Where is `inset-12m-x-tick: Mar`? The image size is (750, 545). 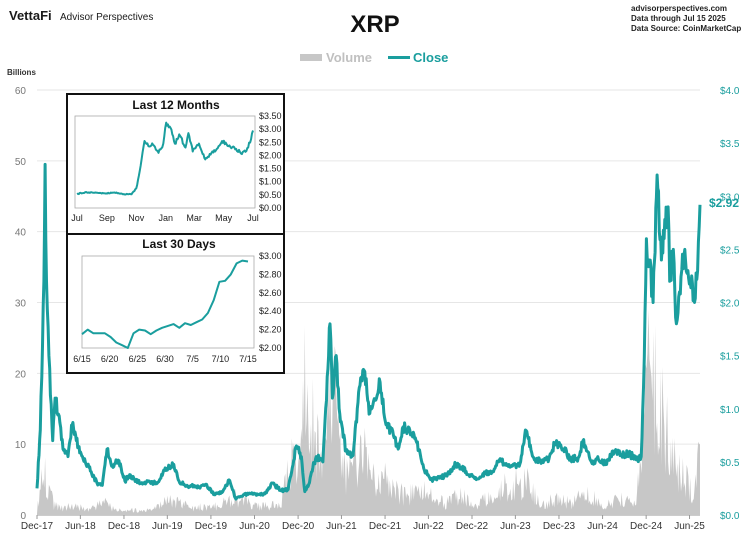 inset-12m-x-tick: Mar is located at coordinates (194, 218).